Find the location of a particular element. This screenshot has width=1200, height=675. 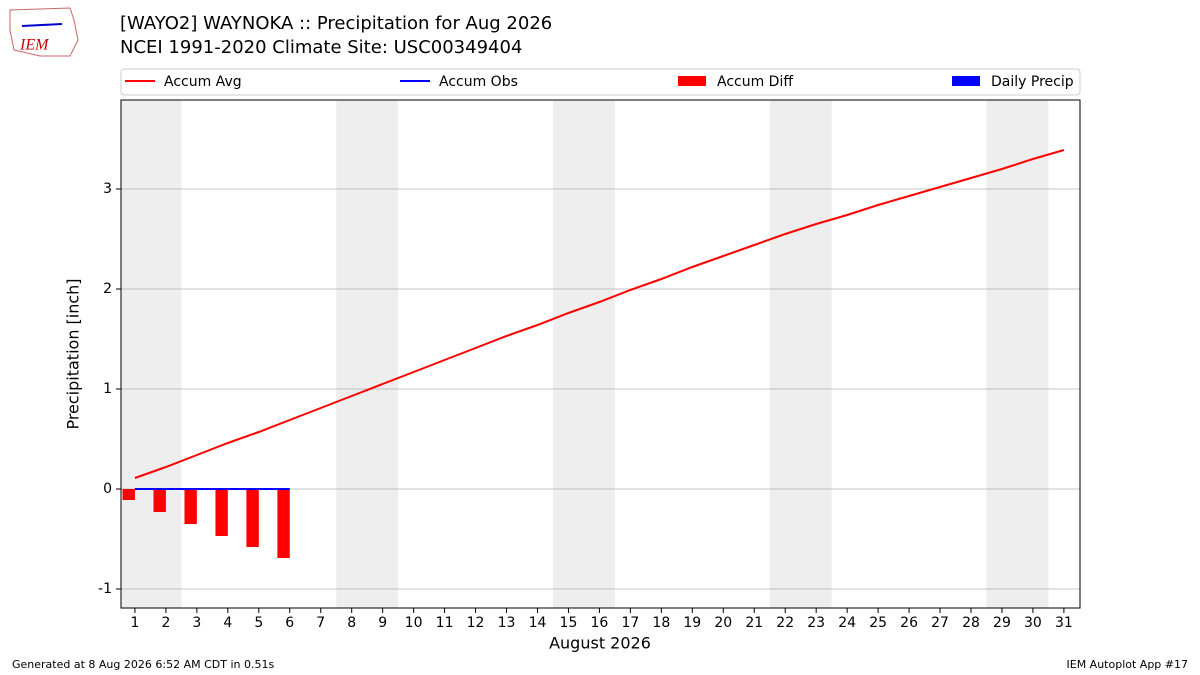

x-tick-label: 28 is located at coordinates (971, 623).